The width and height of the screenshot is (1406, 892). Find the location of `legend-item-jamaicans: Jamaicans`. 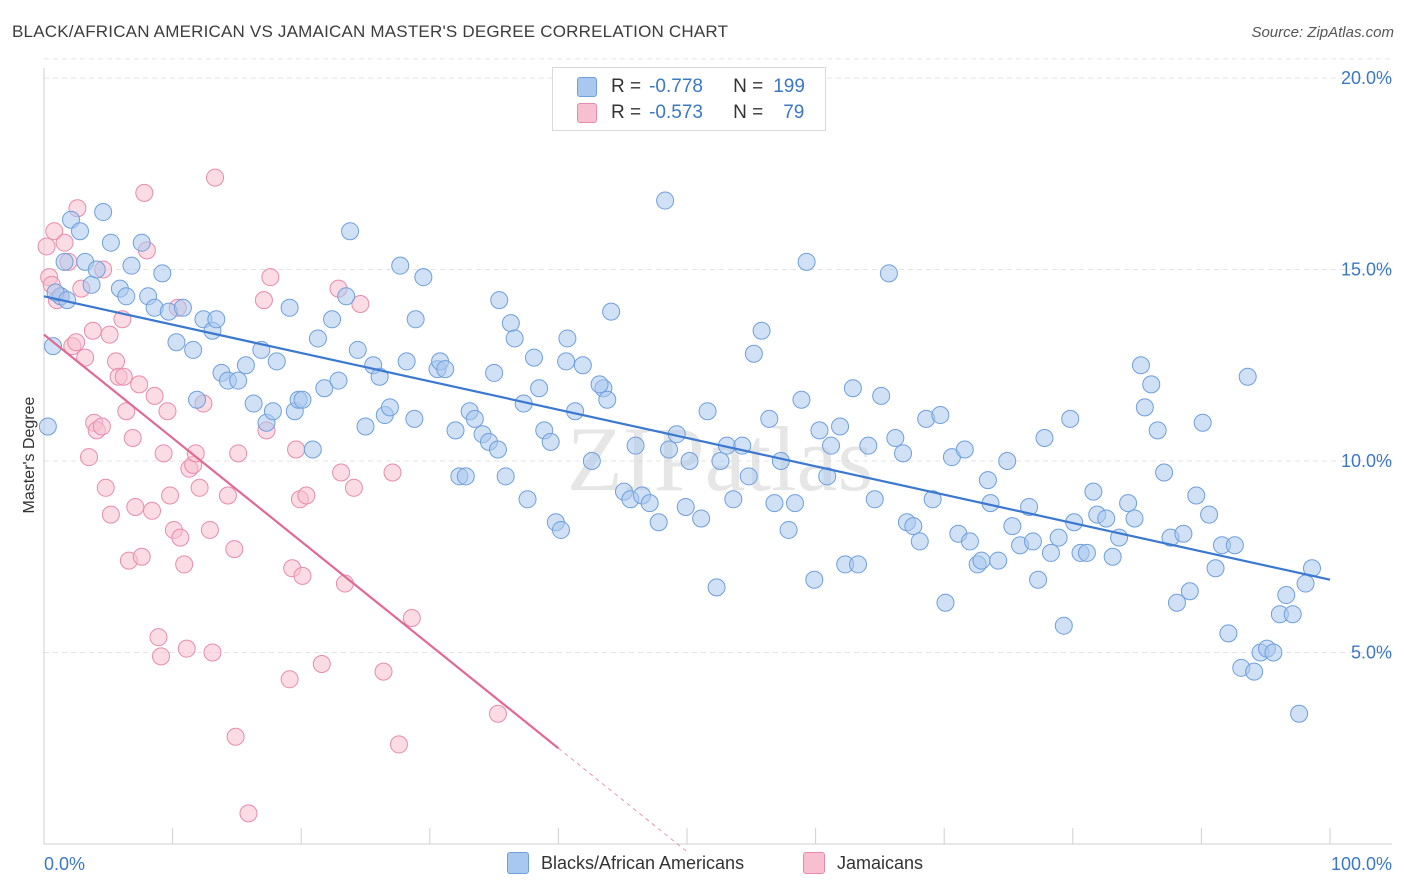

legend-item-jamaicans: Jamaicans is located at coordinates (863, 863).